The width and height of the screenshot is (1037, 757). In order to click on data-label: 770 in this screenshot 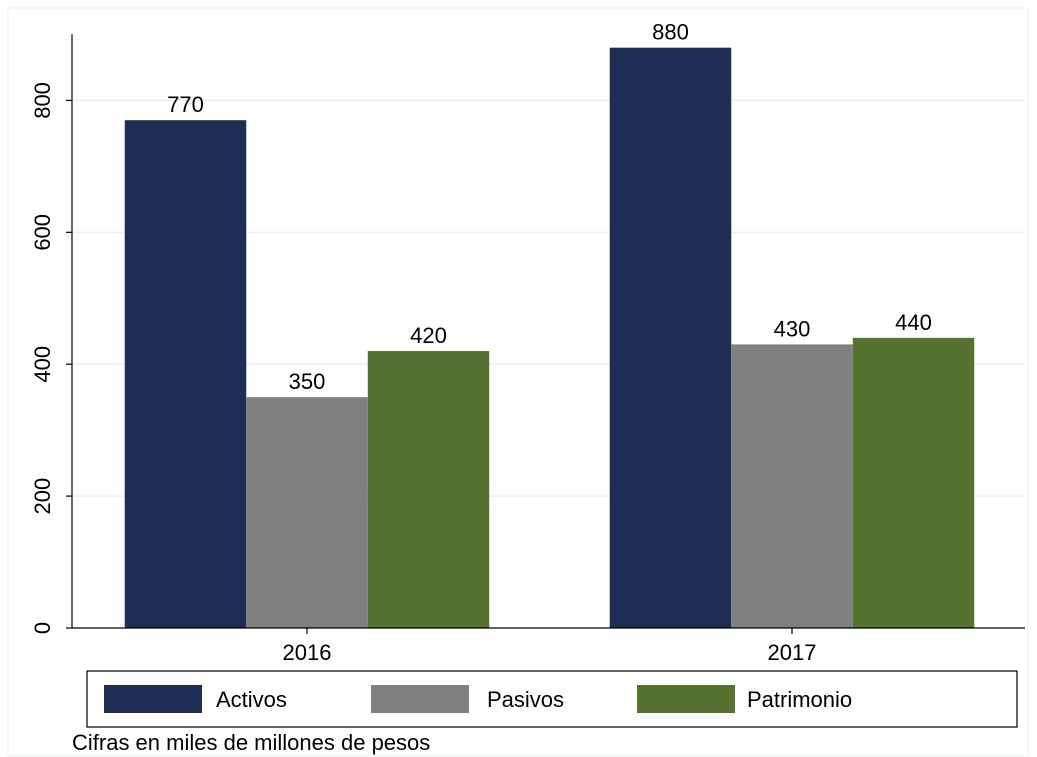, I will do `click(185, 104)`.